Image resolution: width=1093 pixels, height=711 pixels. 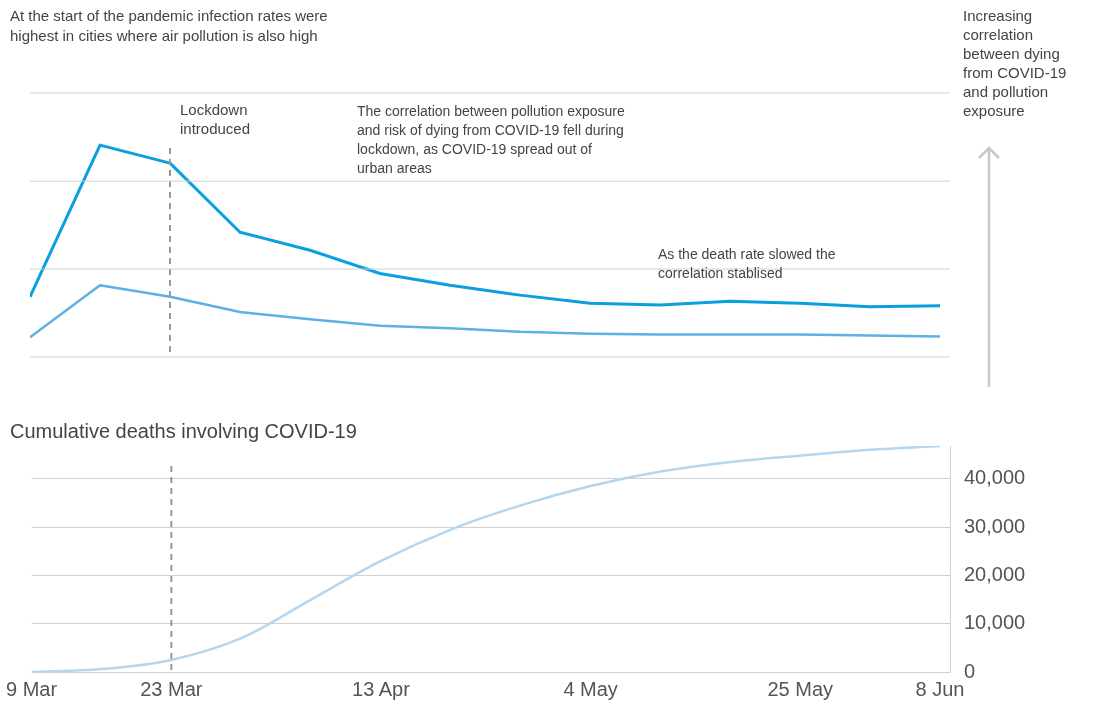 What do you see at coordinates (171, 688) in the screenshot?
I see `x-tick-label: 23 Mar` at bounding box center [171, 688].